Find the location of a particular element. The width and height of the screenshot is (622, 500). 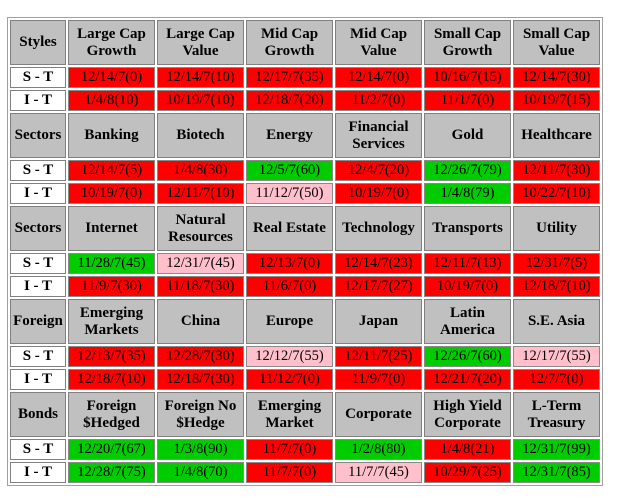

signal-cell: 12/21/7(20) is located at coordinates (467, 379).